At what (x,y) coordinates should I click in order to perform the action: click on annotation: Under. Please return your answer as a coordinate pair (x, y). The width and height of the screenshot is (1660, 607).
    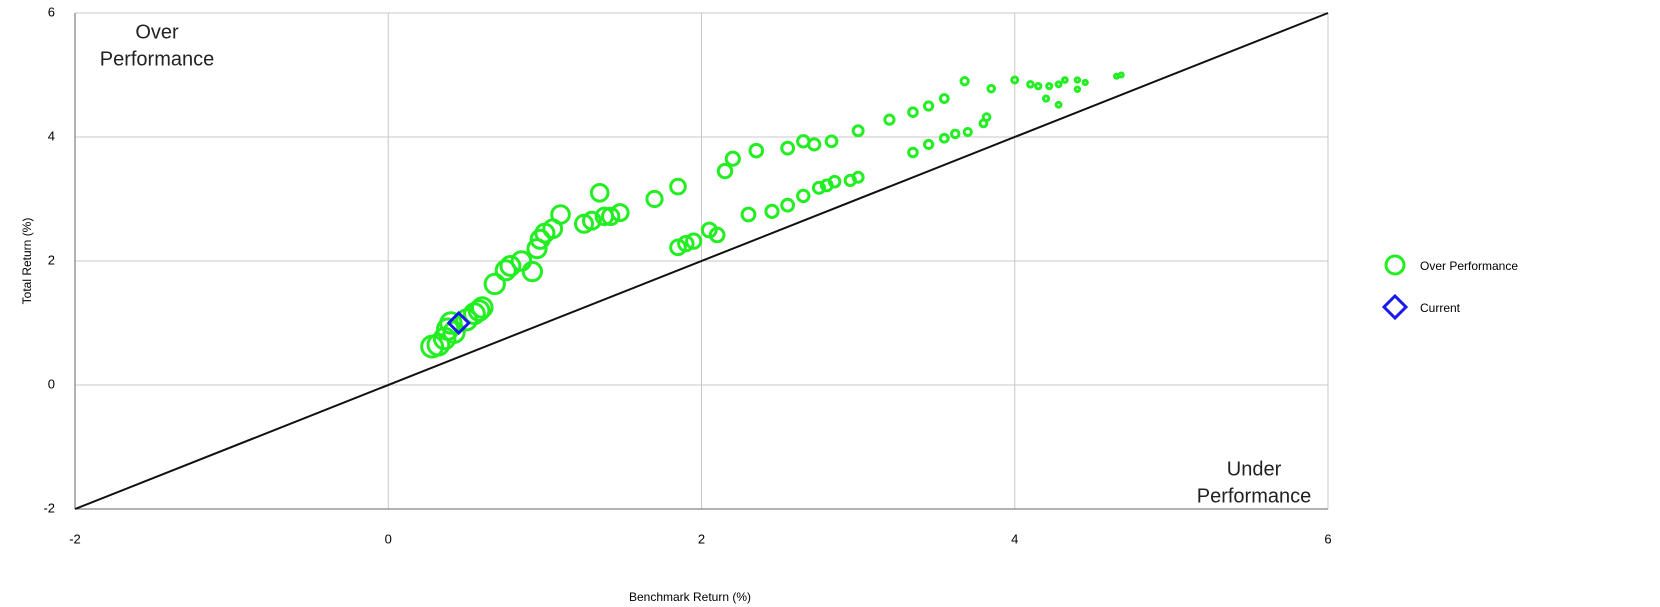
    Looking at the image, I should click on (1254, 469).